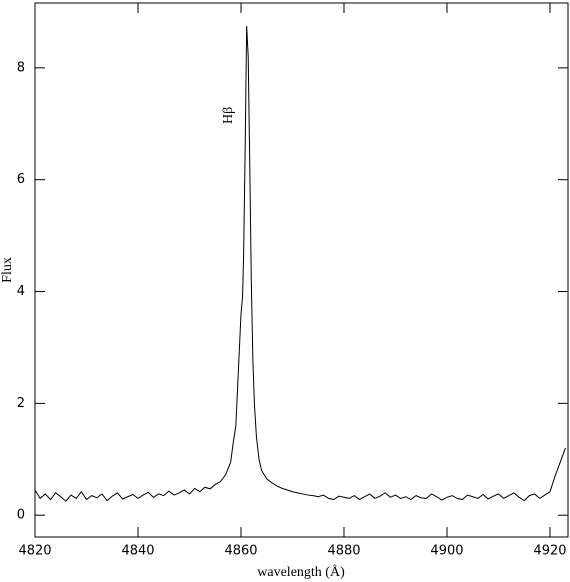  Describe the element at coordinates (21, 403) in the screenshot. I see `y-tick-label: 2` at that location.